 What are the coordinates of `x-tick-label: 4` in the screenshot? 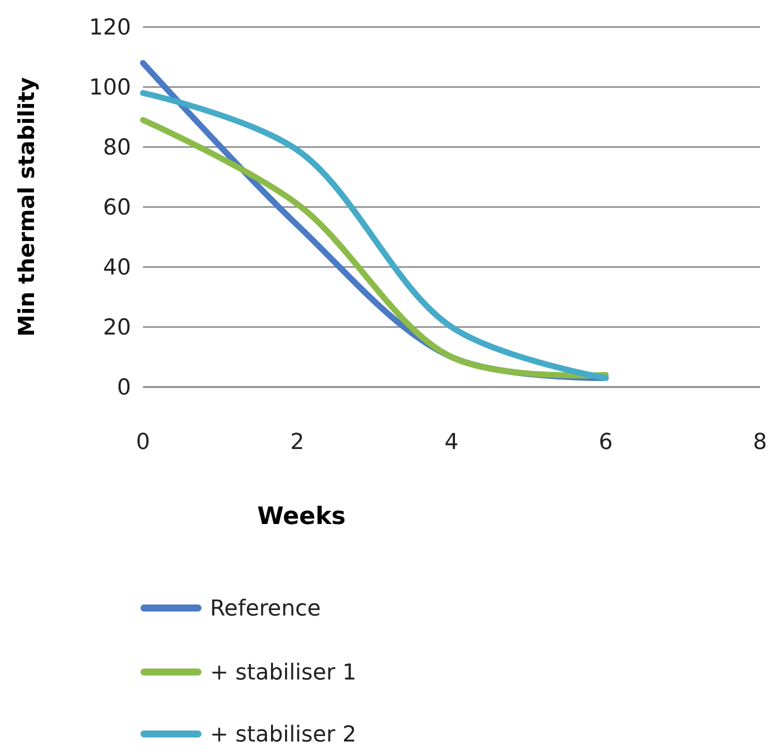 It's located at (451, 442).